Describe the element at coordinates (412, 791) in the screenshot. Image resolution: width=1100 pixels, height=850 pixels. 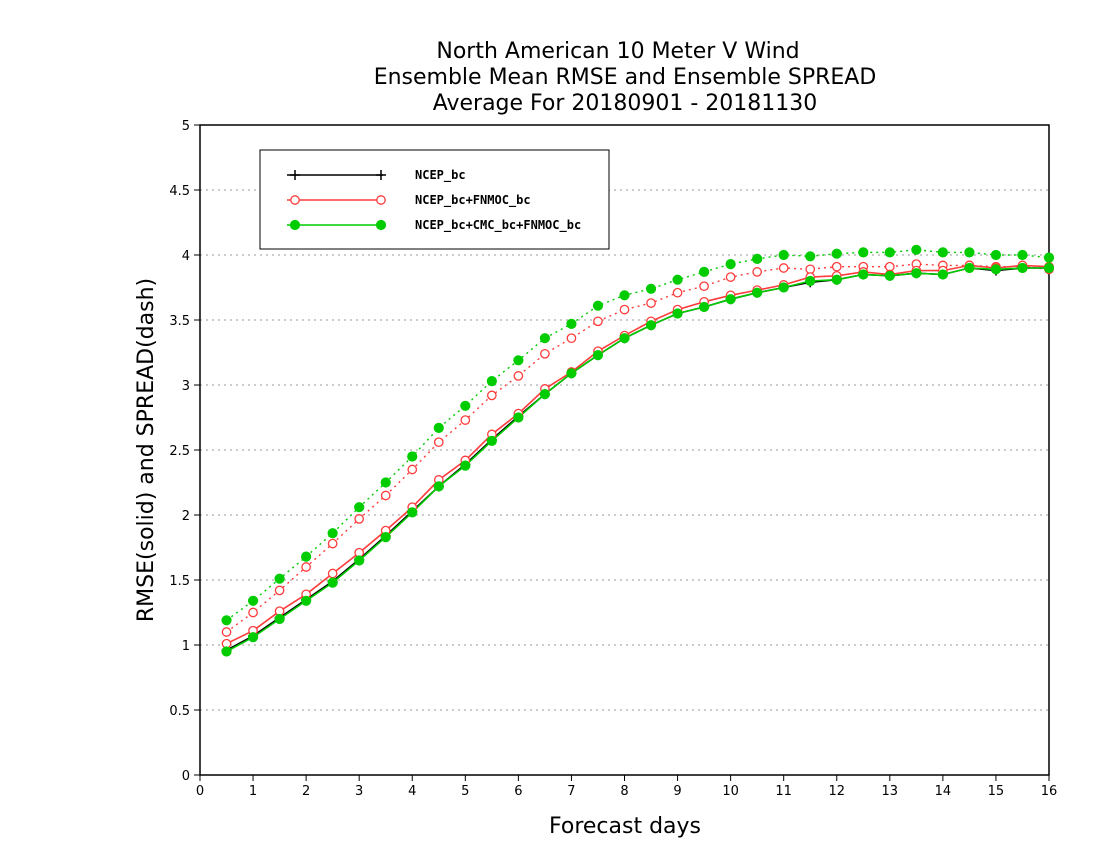
I see `x-tick-label: 4` at that location.